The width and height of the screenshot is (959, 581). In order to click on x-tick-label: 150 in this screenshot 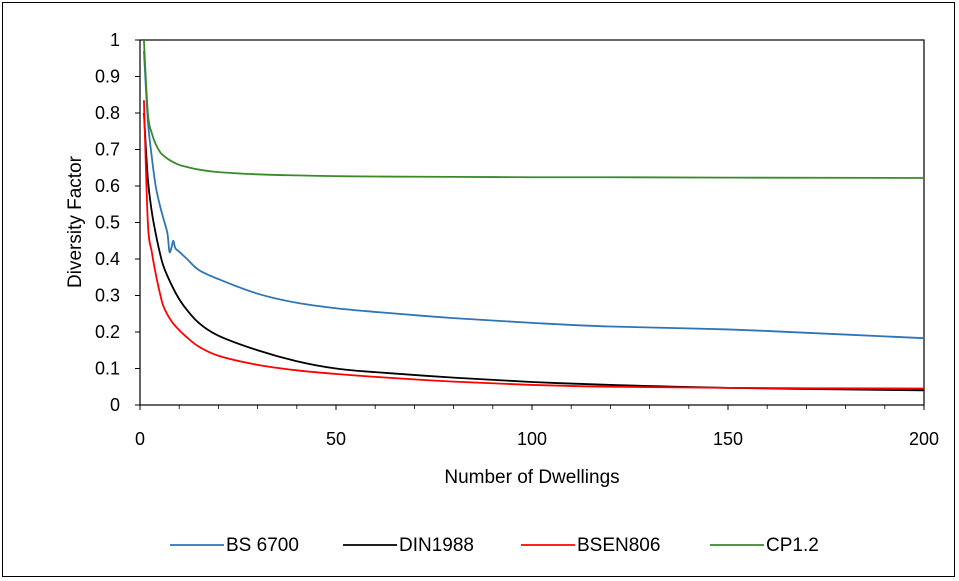, I will do `click(728, 439)`.